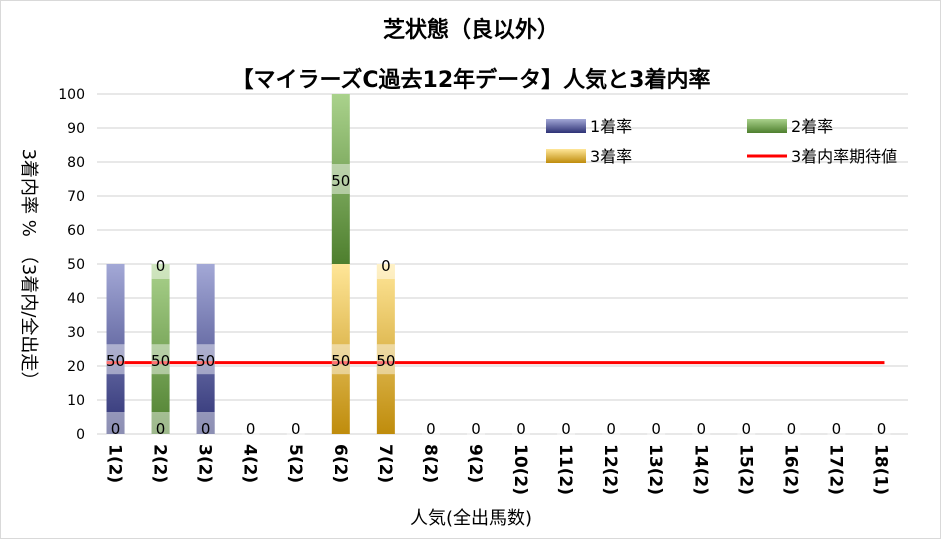 The height and width of the screenshot is (539, 941). Describe the element at coordinates (76, 197) in the screenshot. I see `y-tick-label: 70` at that location.